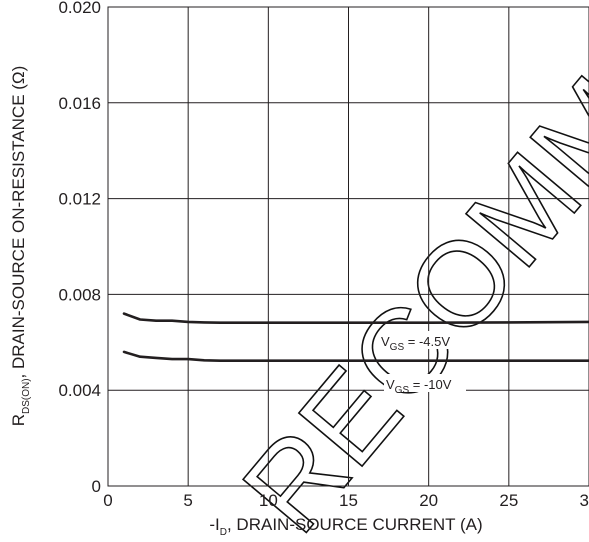  I want to click on annotation-vgs-10: VGS = -10V, so click(425, 385).